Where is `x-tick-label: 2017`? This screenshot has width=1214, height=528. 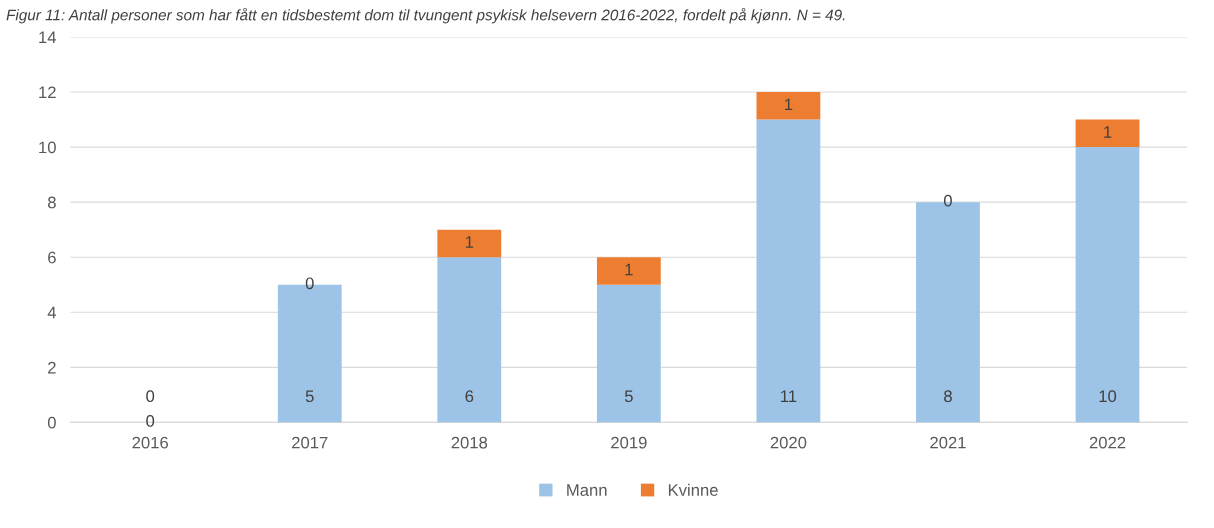 x-tick-label: 2017 is located at coordinates (310, 442).